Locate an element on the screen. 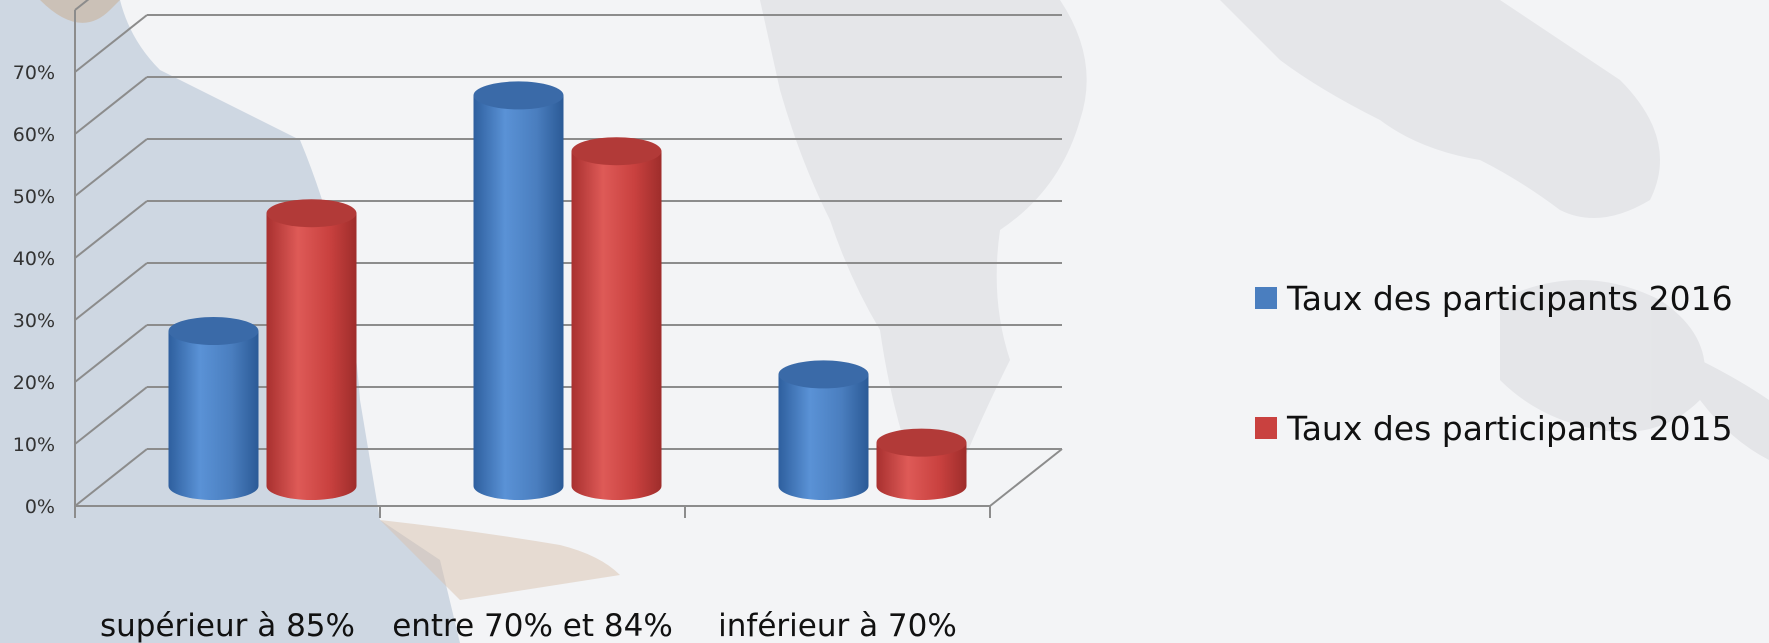  y-tick-label-3: 30% is located at coordinates (34, 321).